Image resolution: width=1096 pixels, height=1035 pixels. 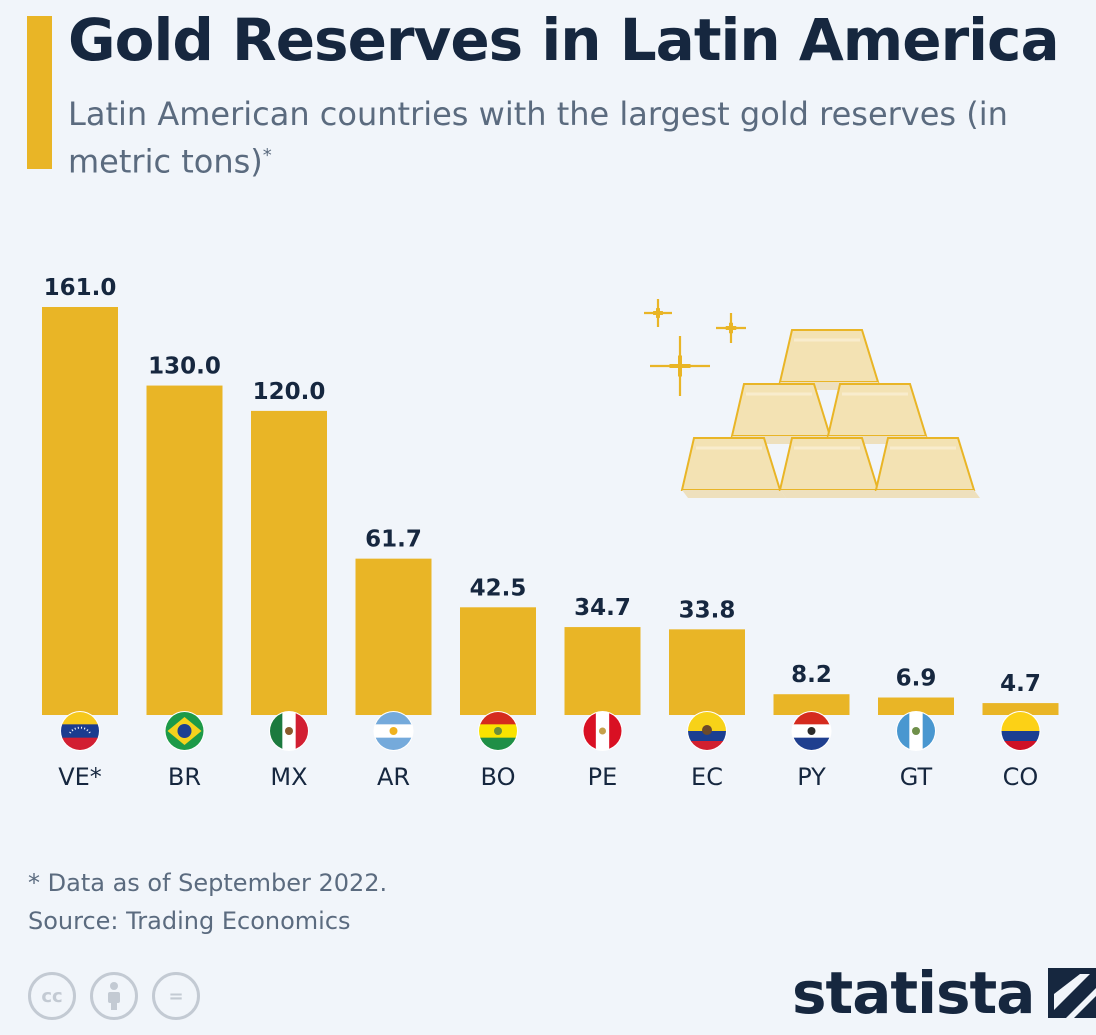 What do you see at coordinates (289, 392) in the screenshot?
I see `value-label: 120.0` at bounding box center [289, 392].